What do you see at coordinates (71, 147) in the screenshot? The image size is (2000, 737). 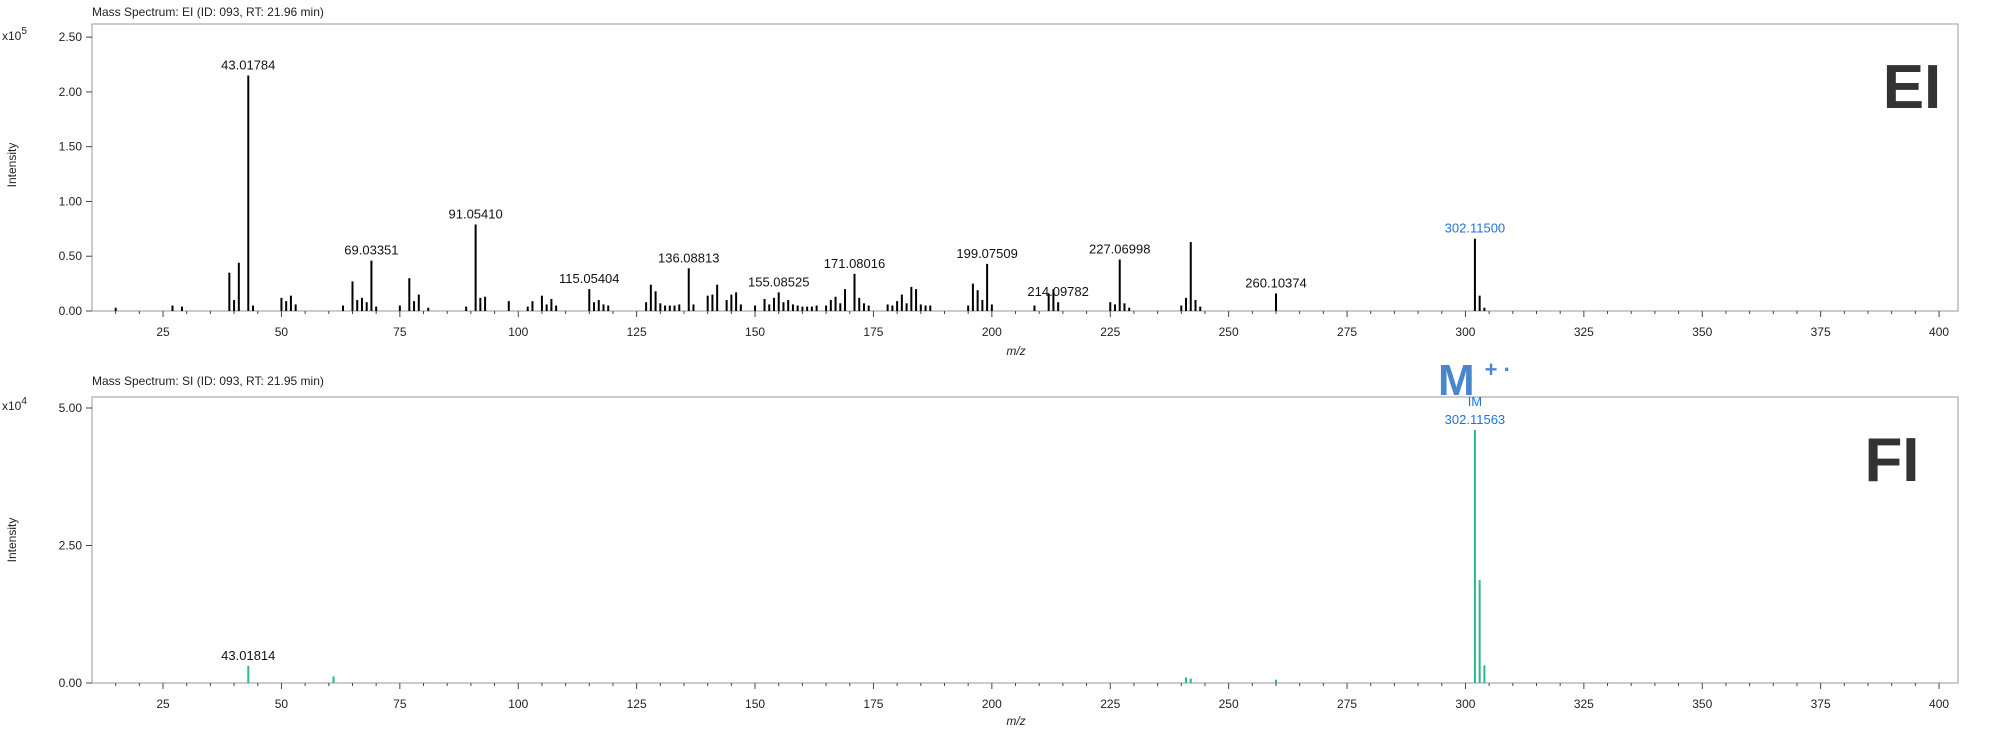 I see `ei-y-tick-label: 1.50` at bounding box center [71, 147].